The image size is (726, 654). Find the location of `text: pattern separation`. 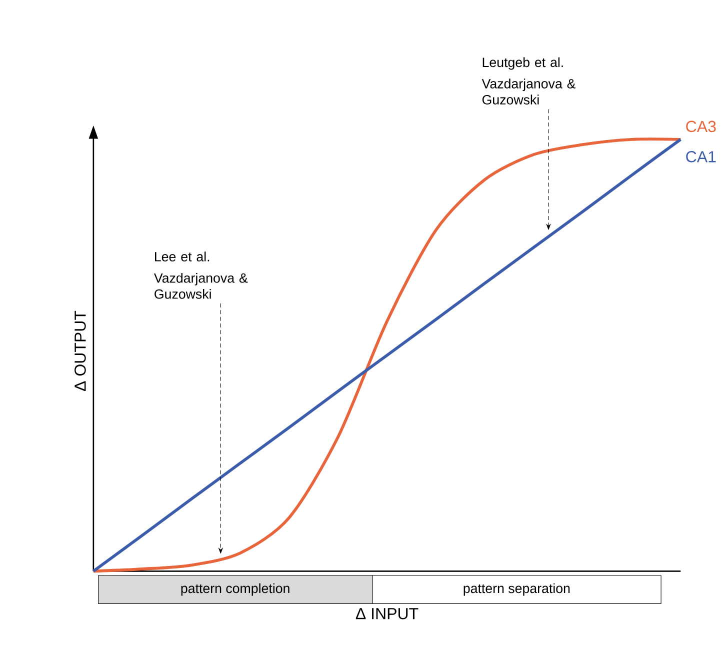

text: pattern separation is located at coordinates (517, 589).